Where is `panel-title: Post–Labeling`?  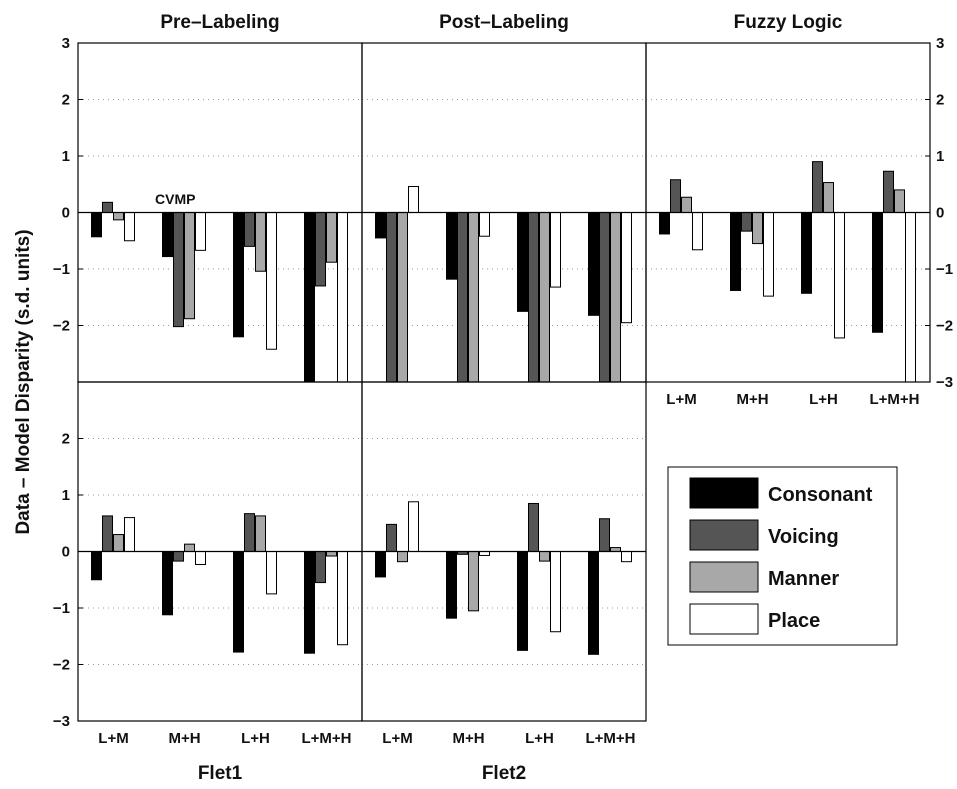
panel-title: Post–Labeling is located at coordinates (504, 22).